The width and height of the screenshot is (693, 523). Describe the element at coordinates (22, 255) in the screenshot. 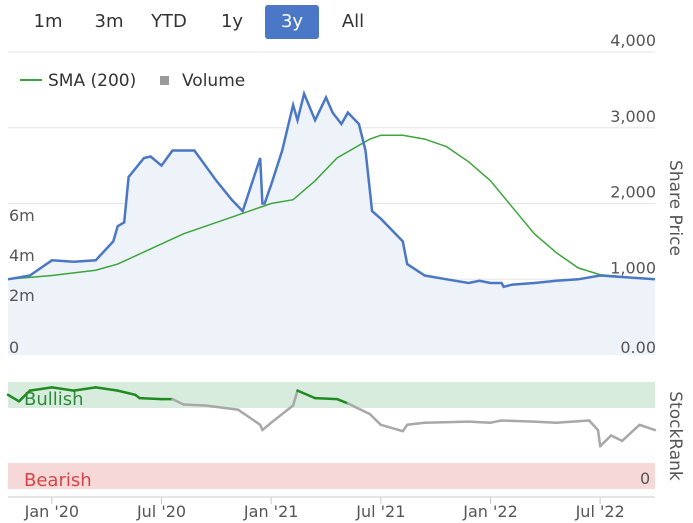

I see `volume-tick-label: 4m` at that location.